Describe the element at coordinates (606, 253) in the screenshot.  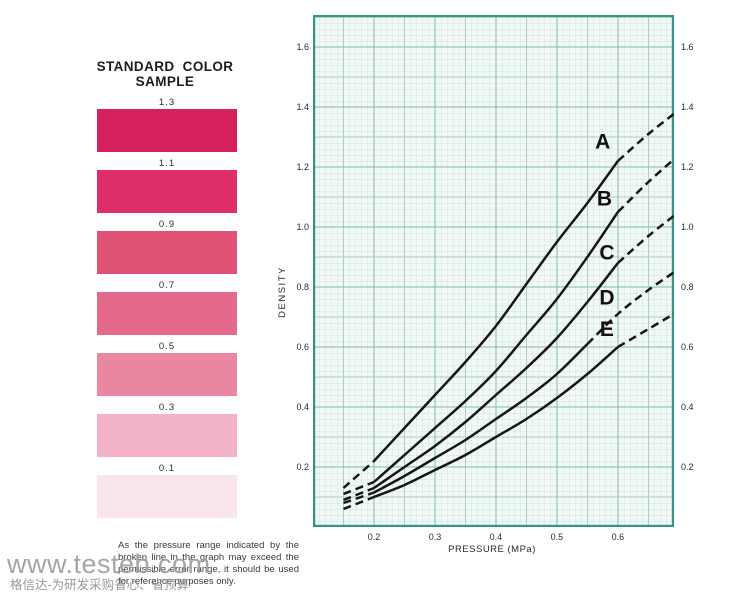
I see `curve-label-C: C` at that location.